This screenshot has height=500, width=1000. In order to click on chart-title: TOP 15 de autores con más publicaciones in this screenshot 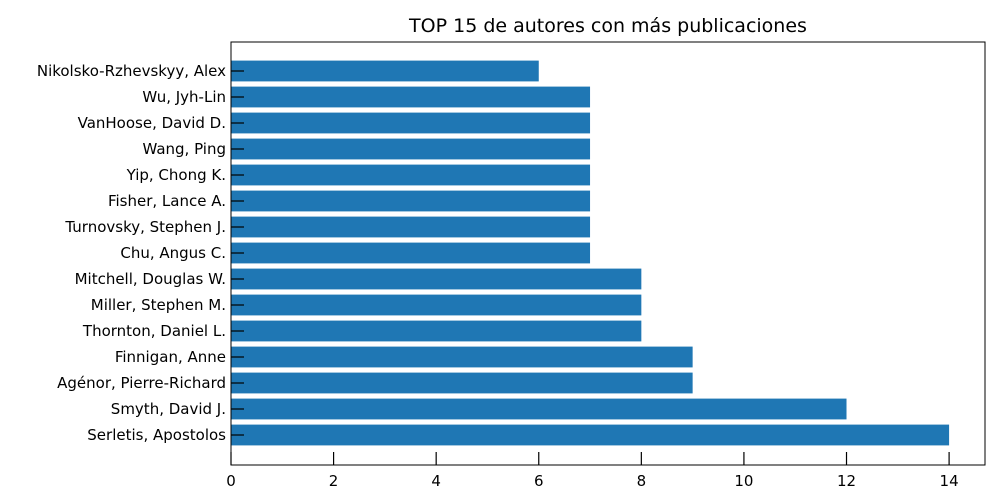, I will do `click(607, 26)`.